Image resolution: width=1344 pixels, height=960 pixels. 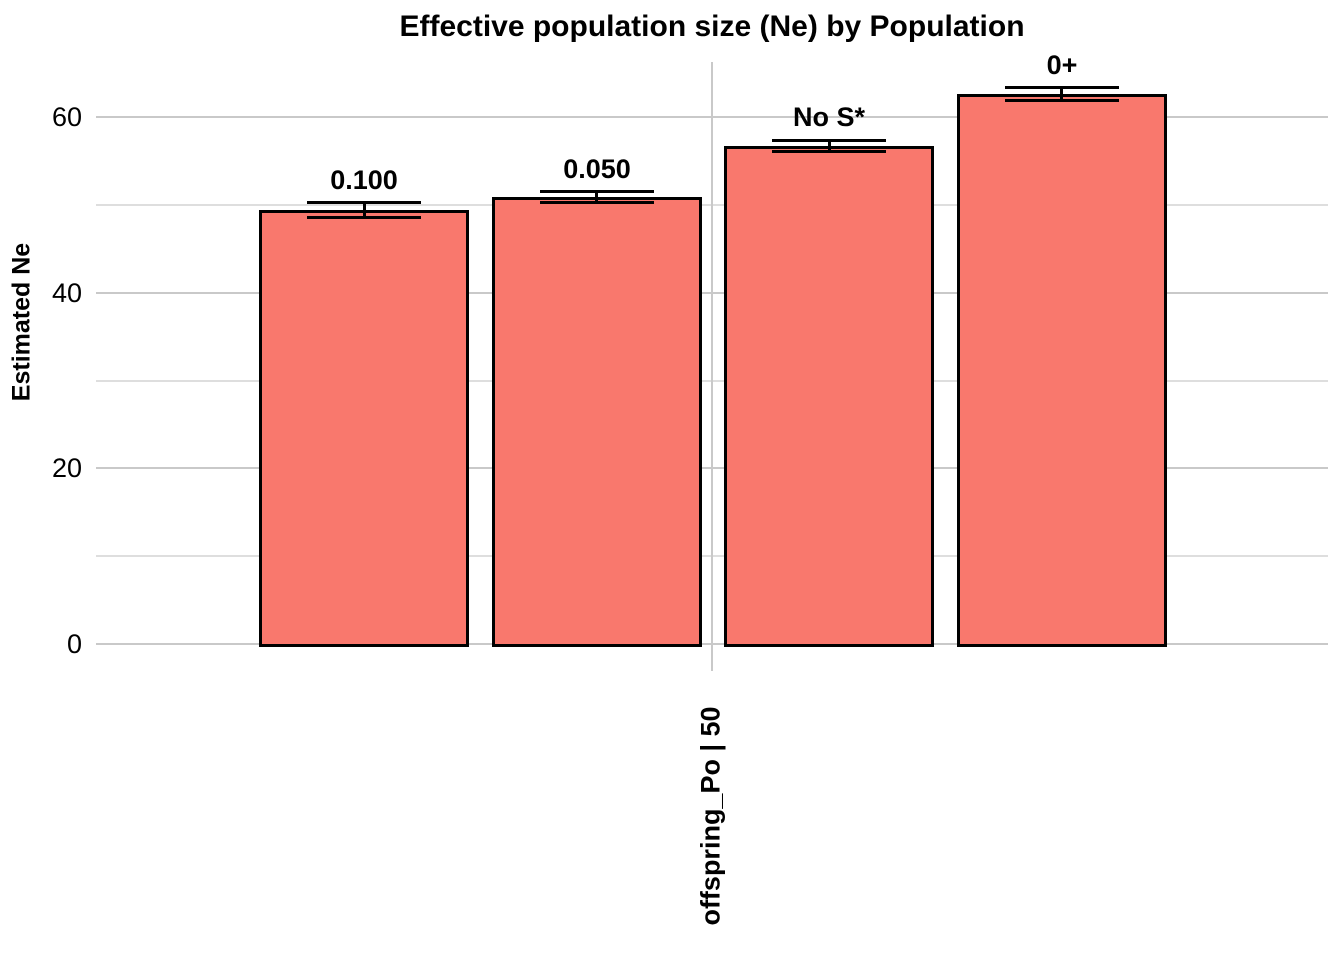 I want to click on bar-group-label: 0.050, so click(x=597, y=169).